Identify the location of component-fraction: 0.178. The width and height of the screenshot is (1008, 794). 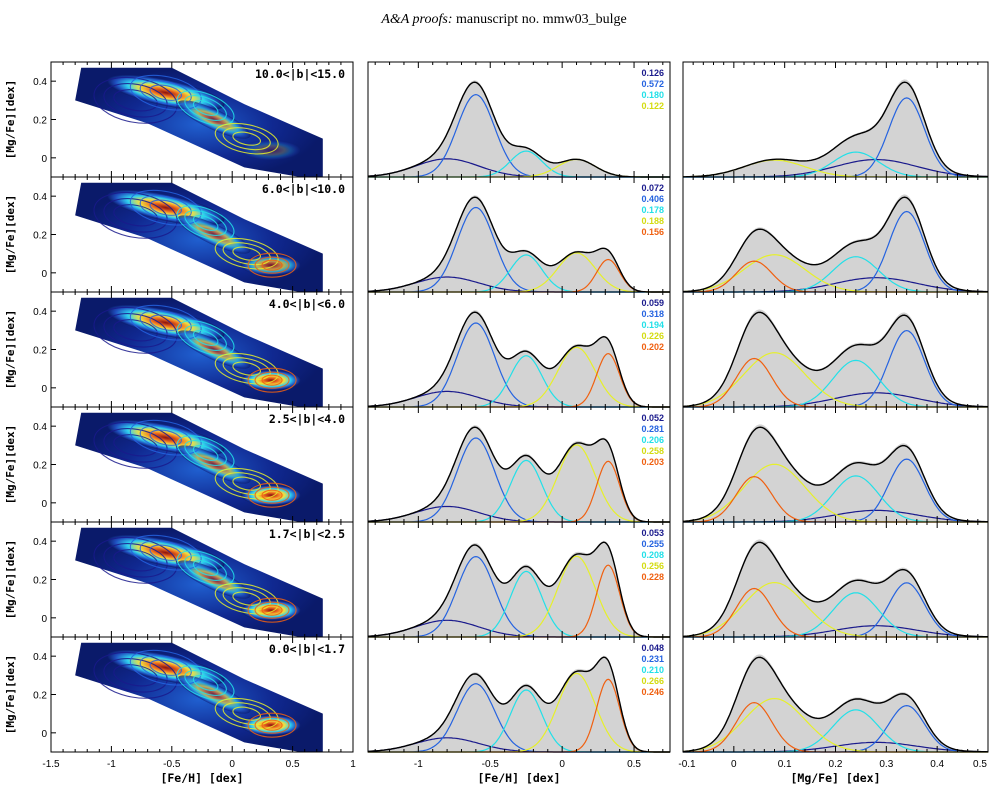
(652, 210).